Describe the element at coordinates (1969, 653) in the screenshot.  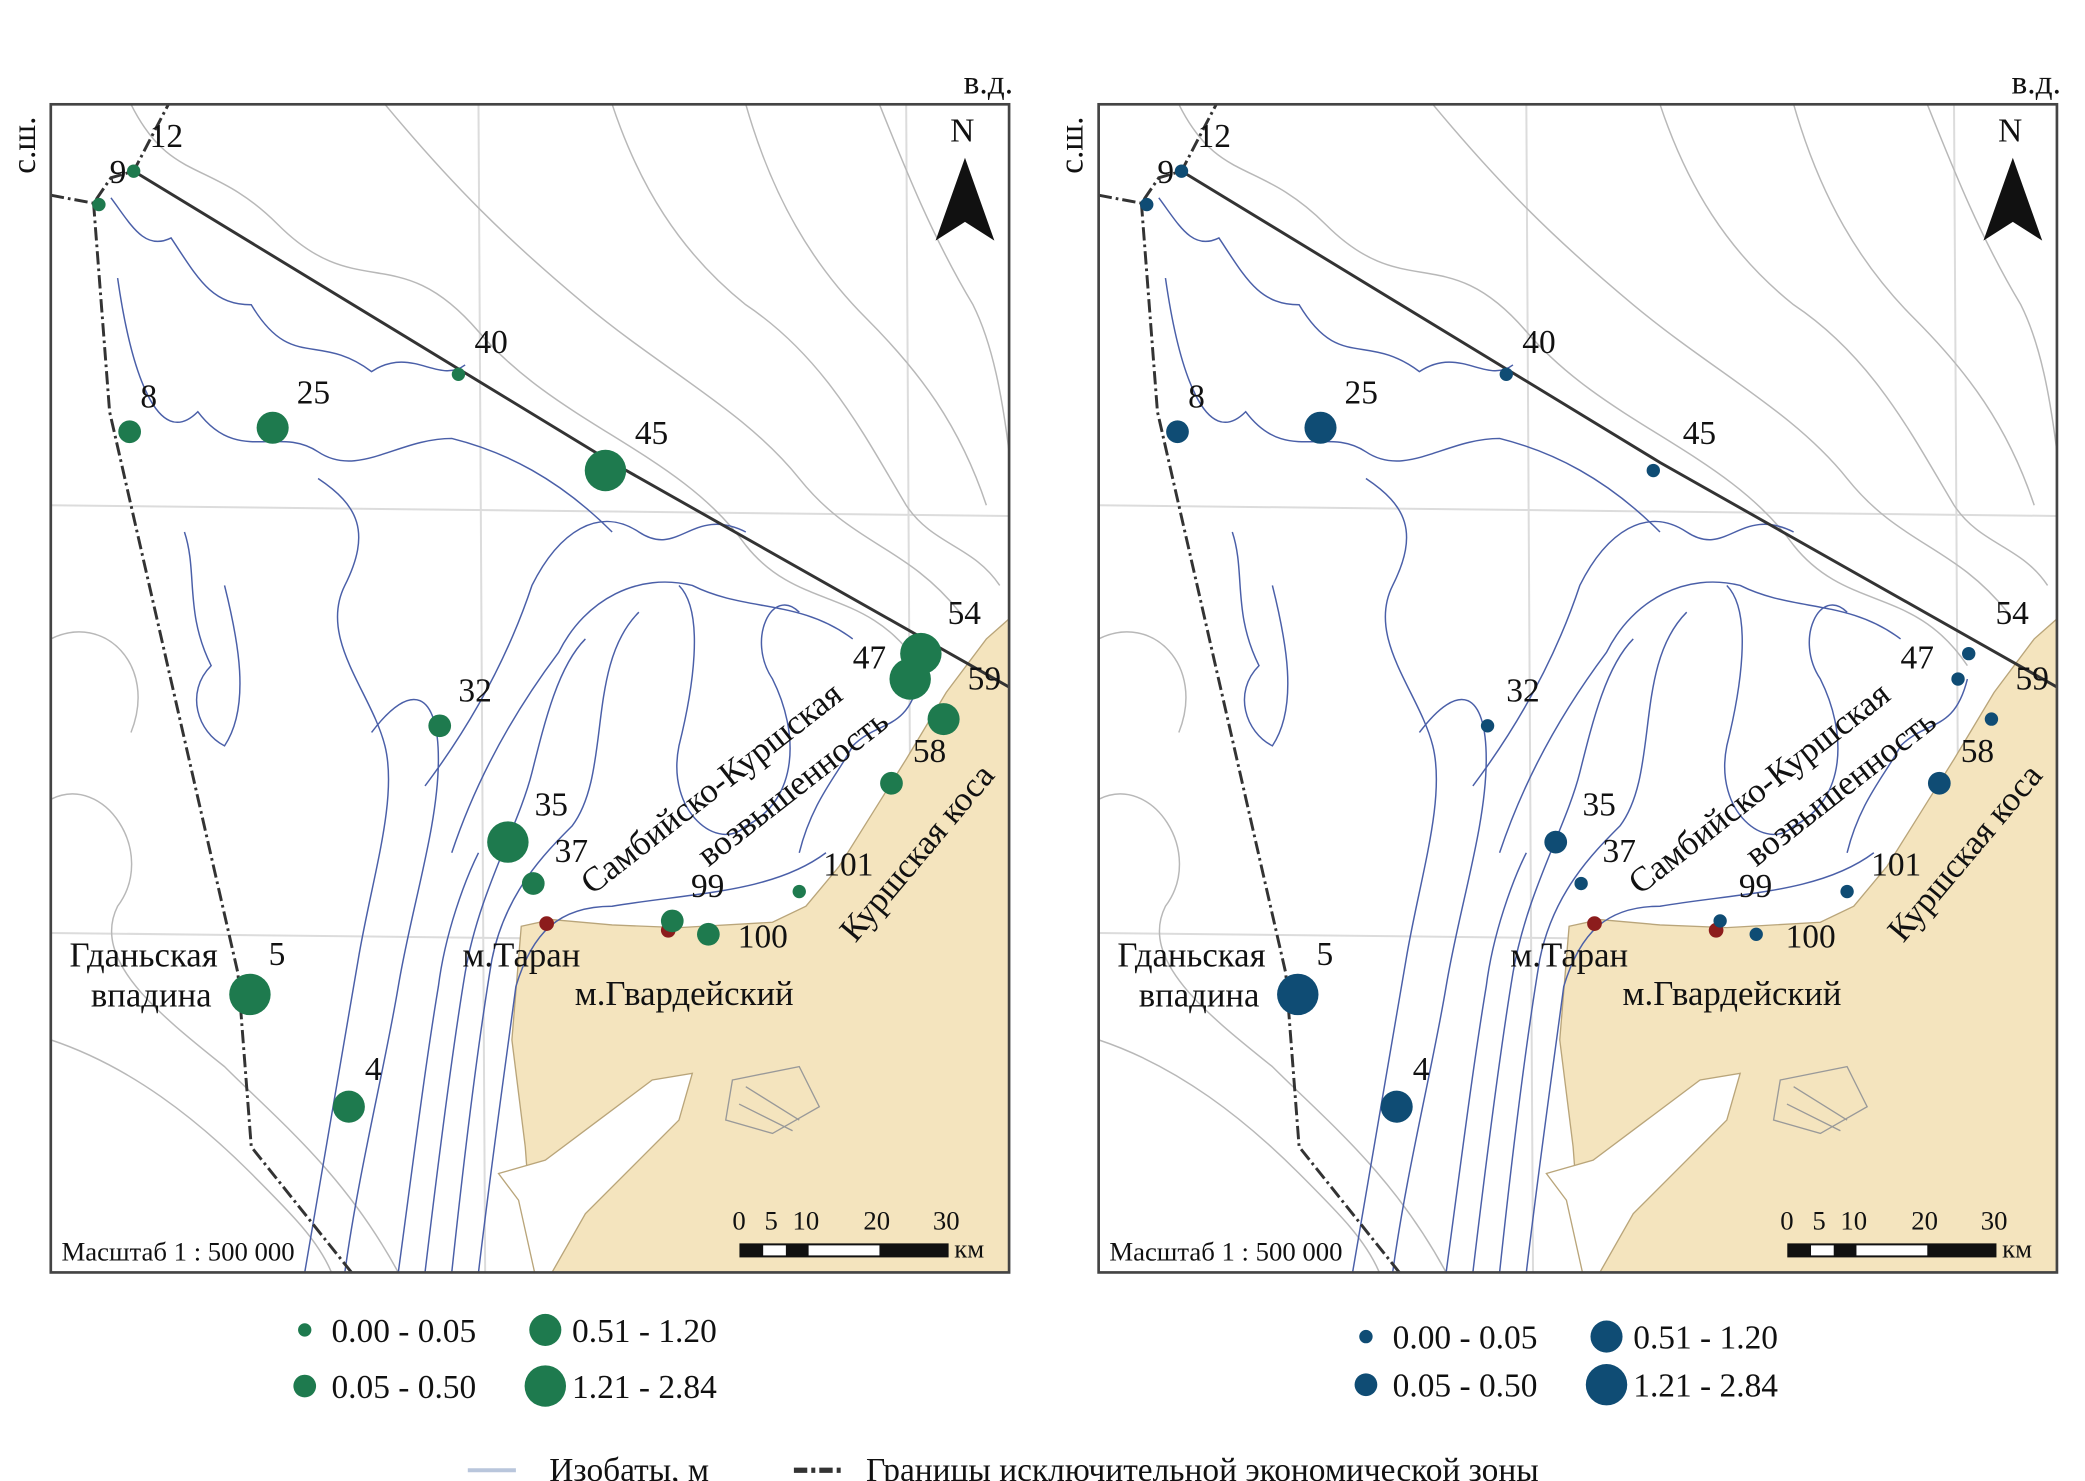
I see `station-54-marker` at that location.